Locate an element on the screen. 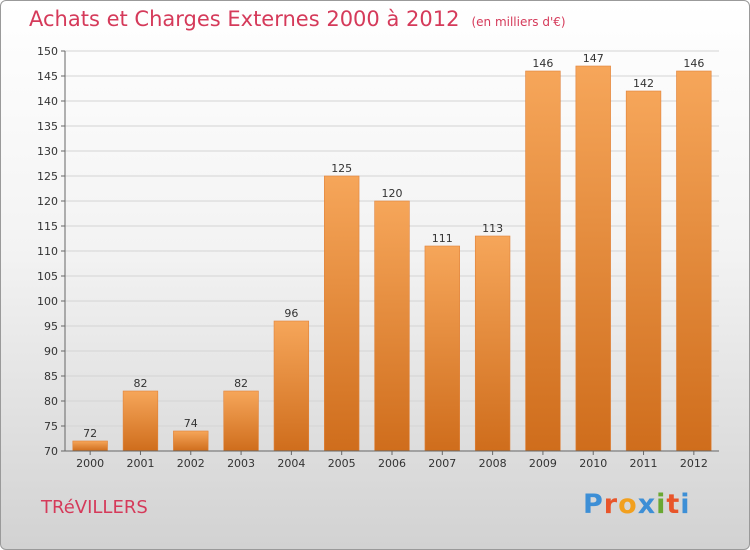  bar-value-label: 113 is located at coordinates (492, 228).